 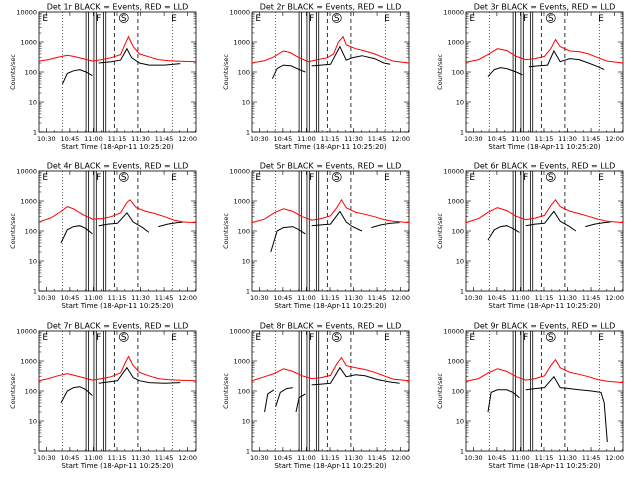 I want to click on chart-title: Det 4r BLACK = Events, RED = LLD, so click(x=118, y=166).